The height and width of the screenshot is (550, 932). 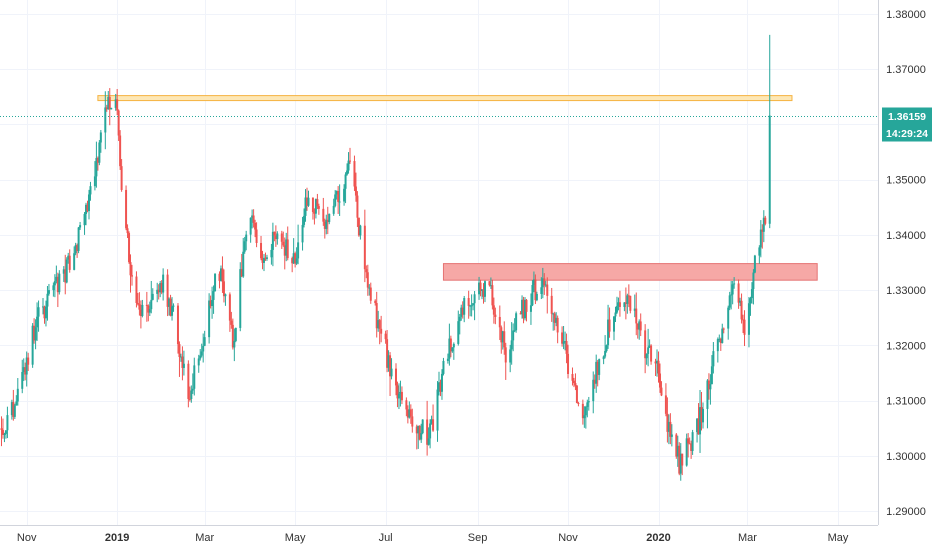 I want to click on resistance-zone, so click(x=445, y=98).